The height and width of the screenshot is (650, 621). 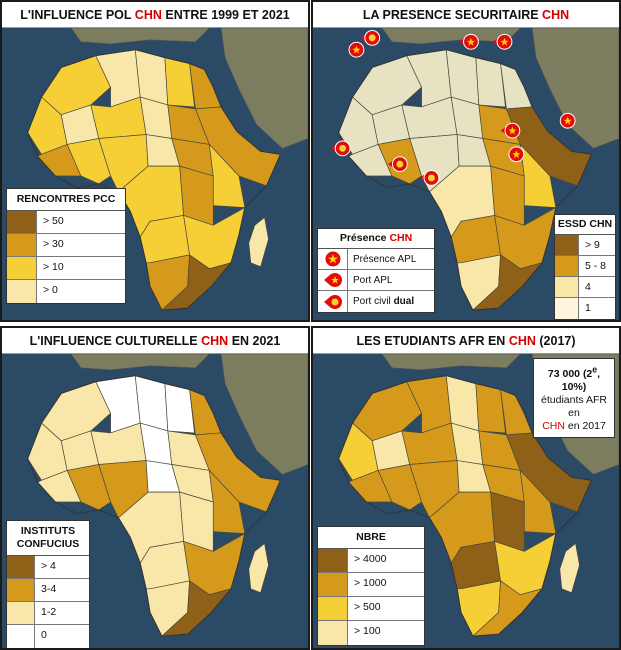 I want to click on legend-row: > 50, so click(x=66, y=222).